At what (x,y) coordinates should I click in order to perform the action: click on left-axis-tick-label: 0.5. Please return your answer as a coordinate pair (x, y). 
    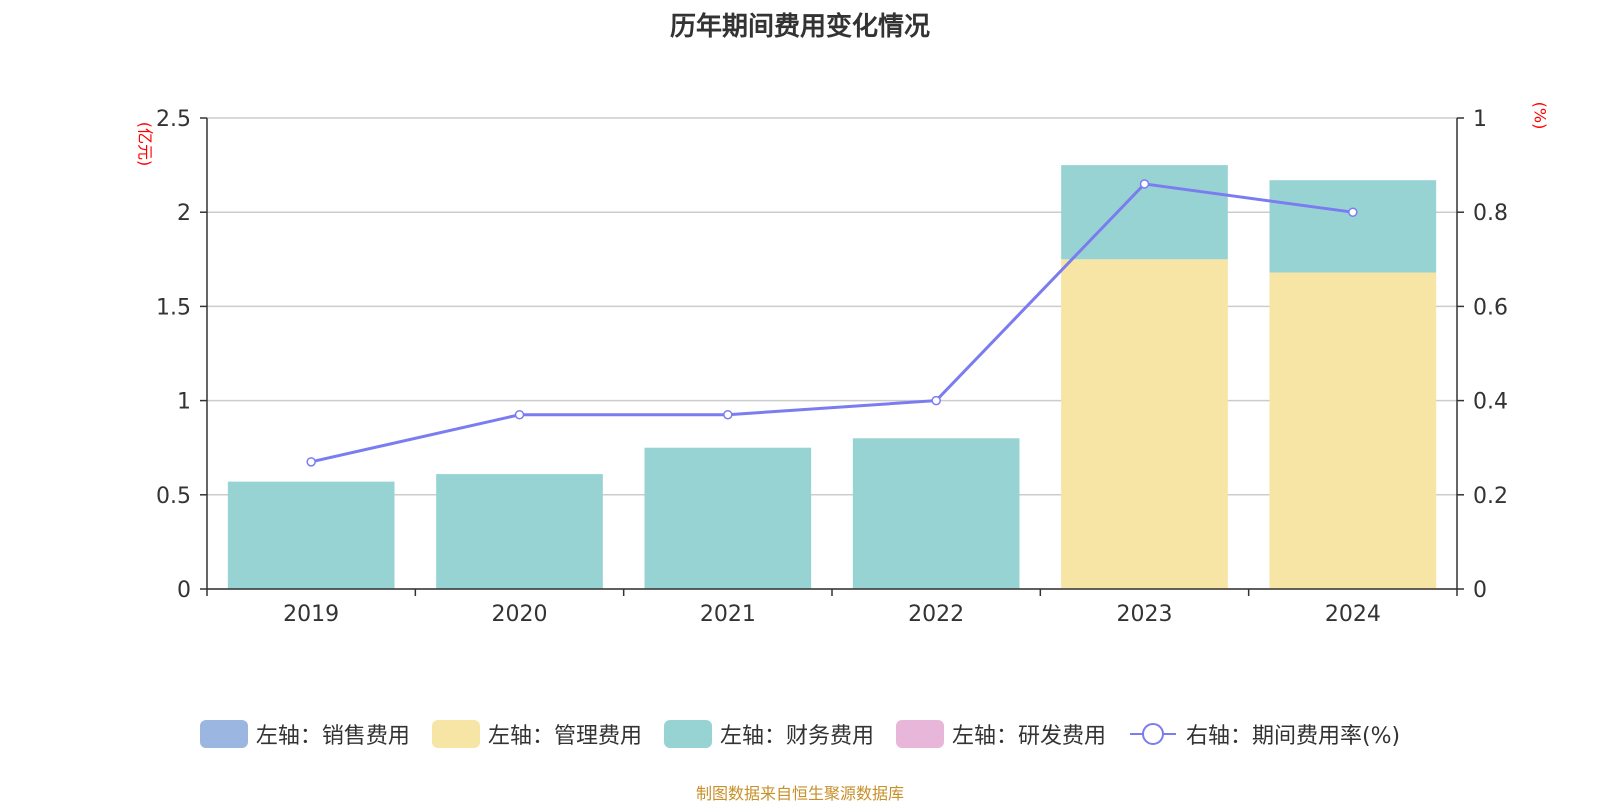
    Looking at the image, I should click on (173, 496).